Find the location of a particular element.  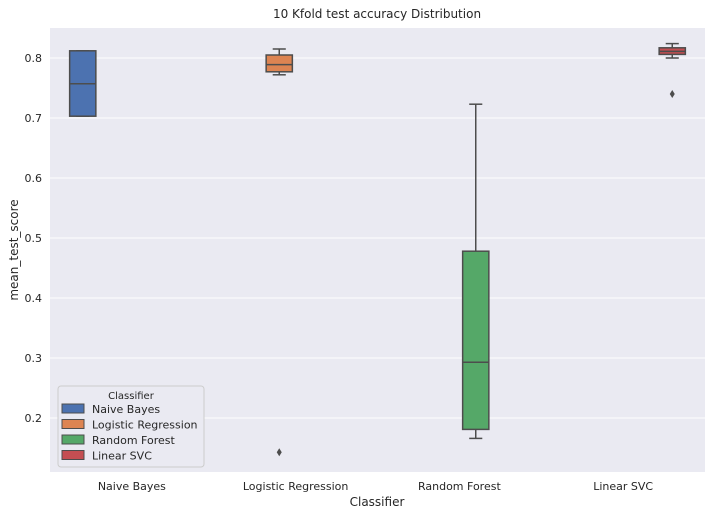

legend-label: Logistic Regression is located at coordinates (145, 425).